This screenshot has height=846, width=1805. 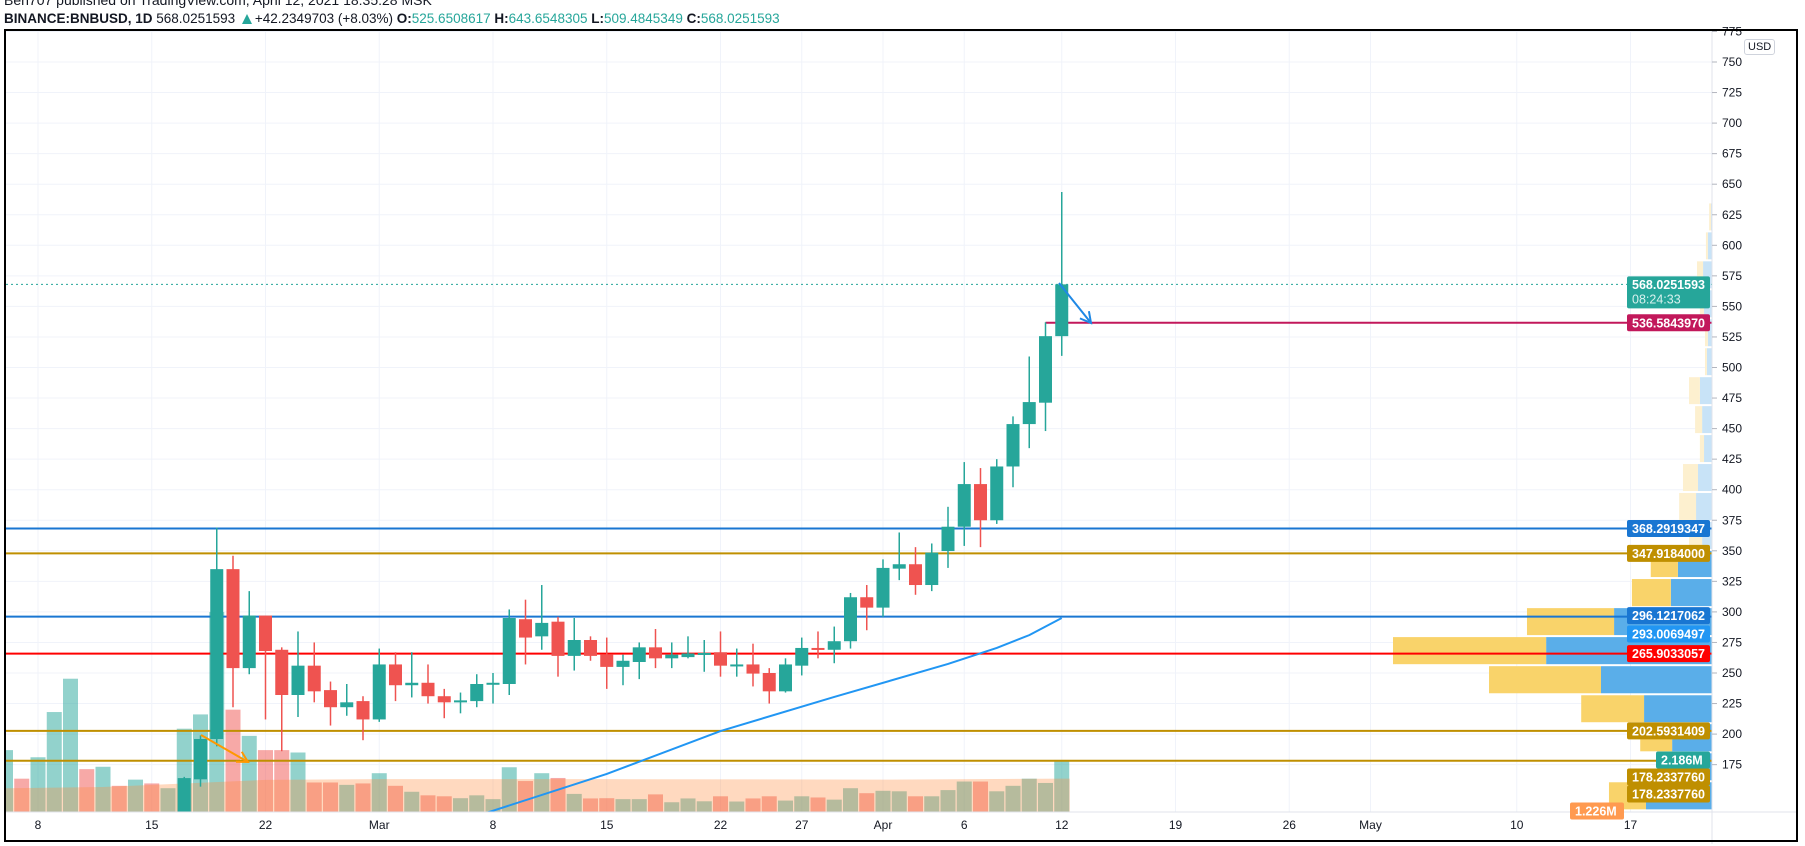 What do you see at coordinates (1732, 93) in the screenshot?
I see `price-tick-label: 725` at bounding box center [1732, 93].